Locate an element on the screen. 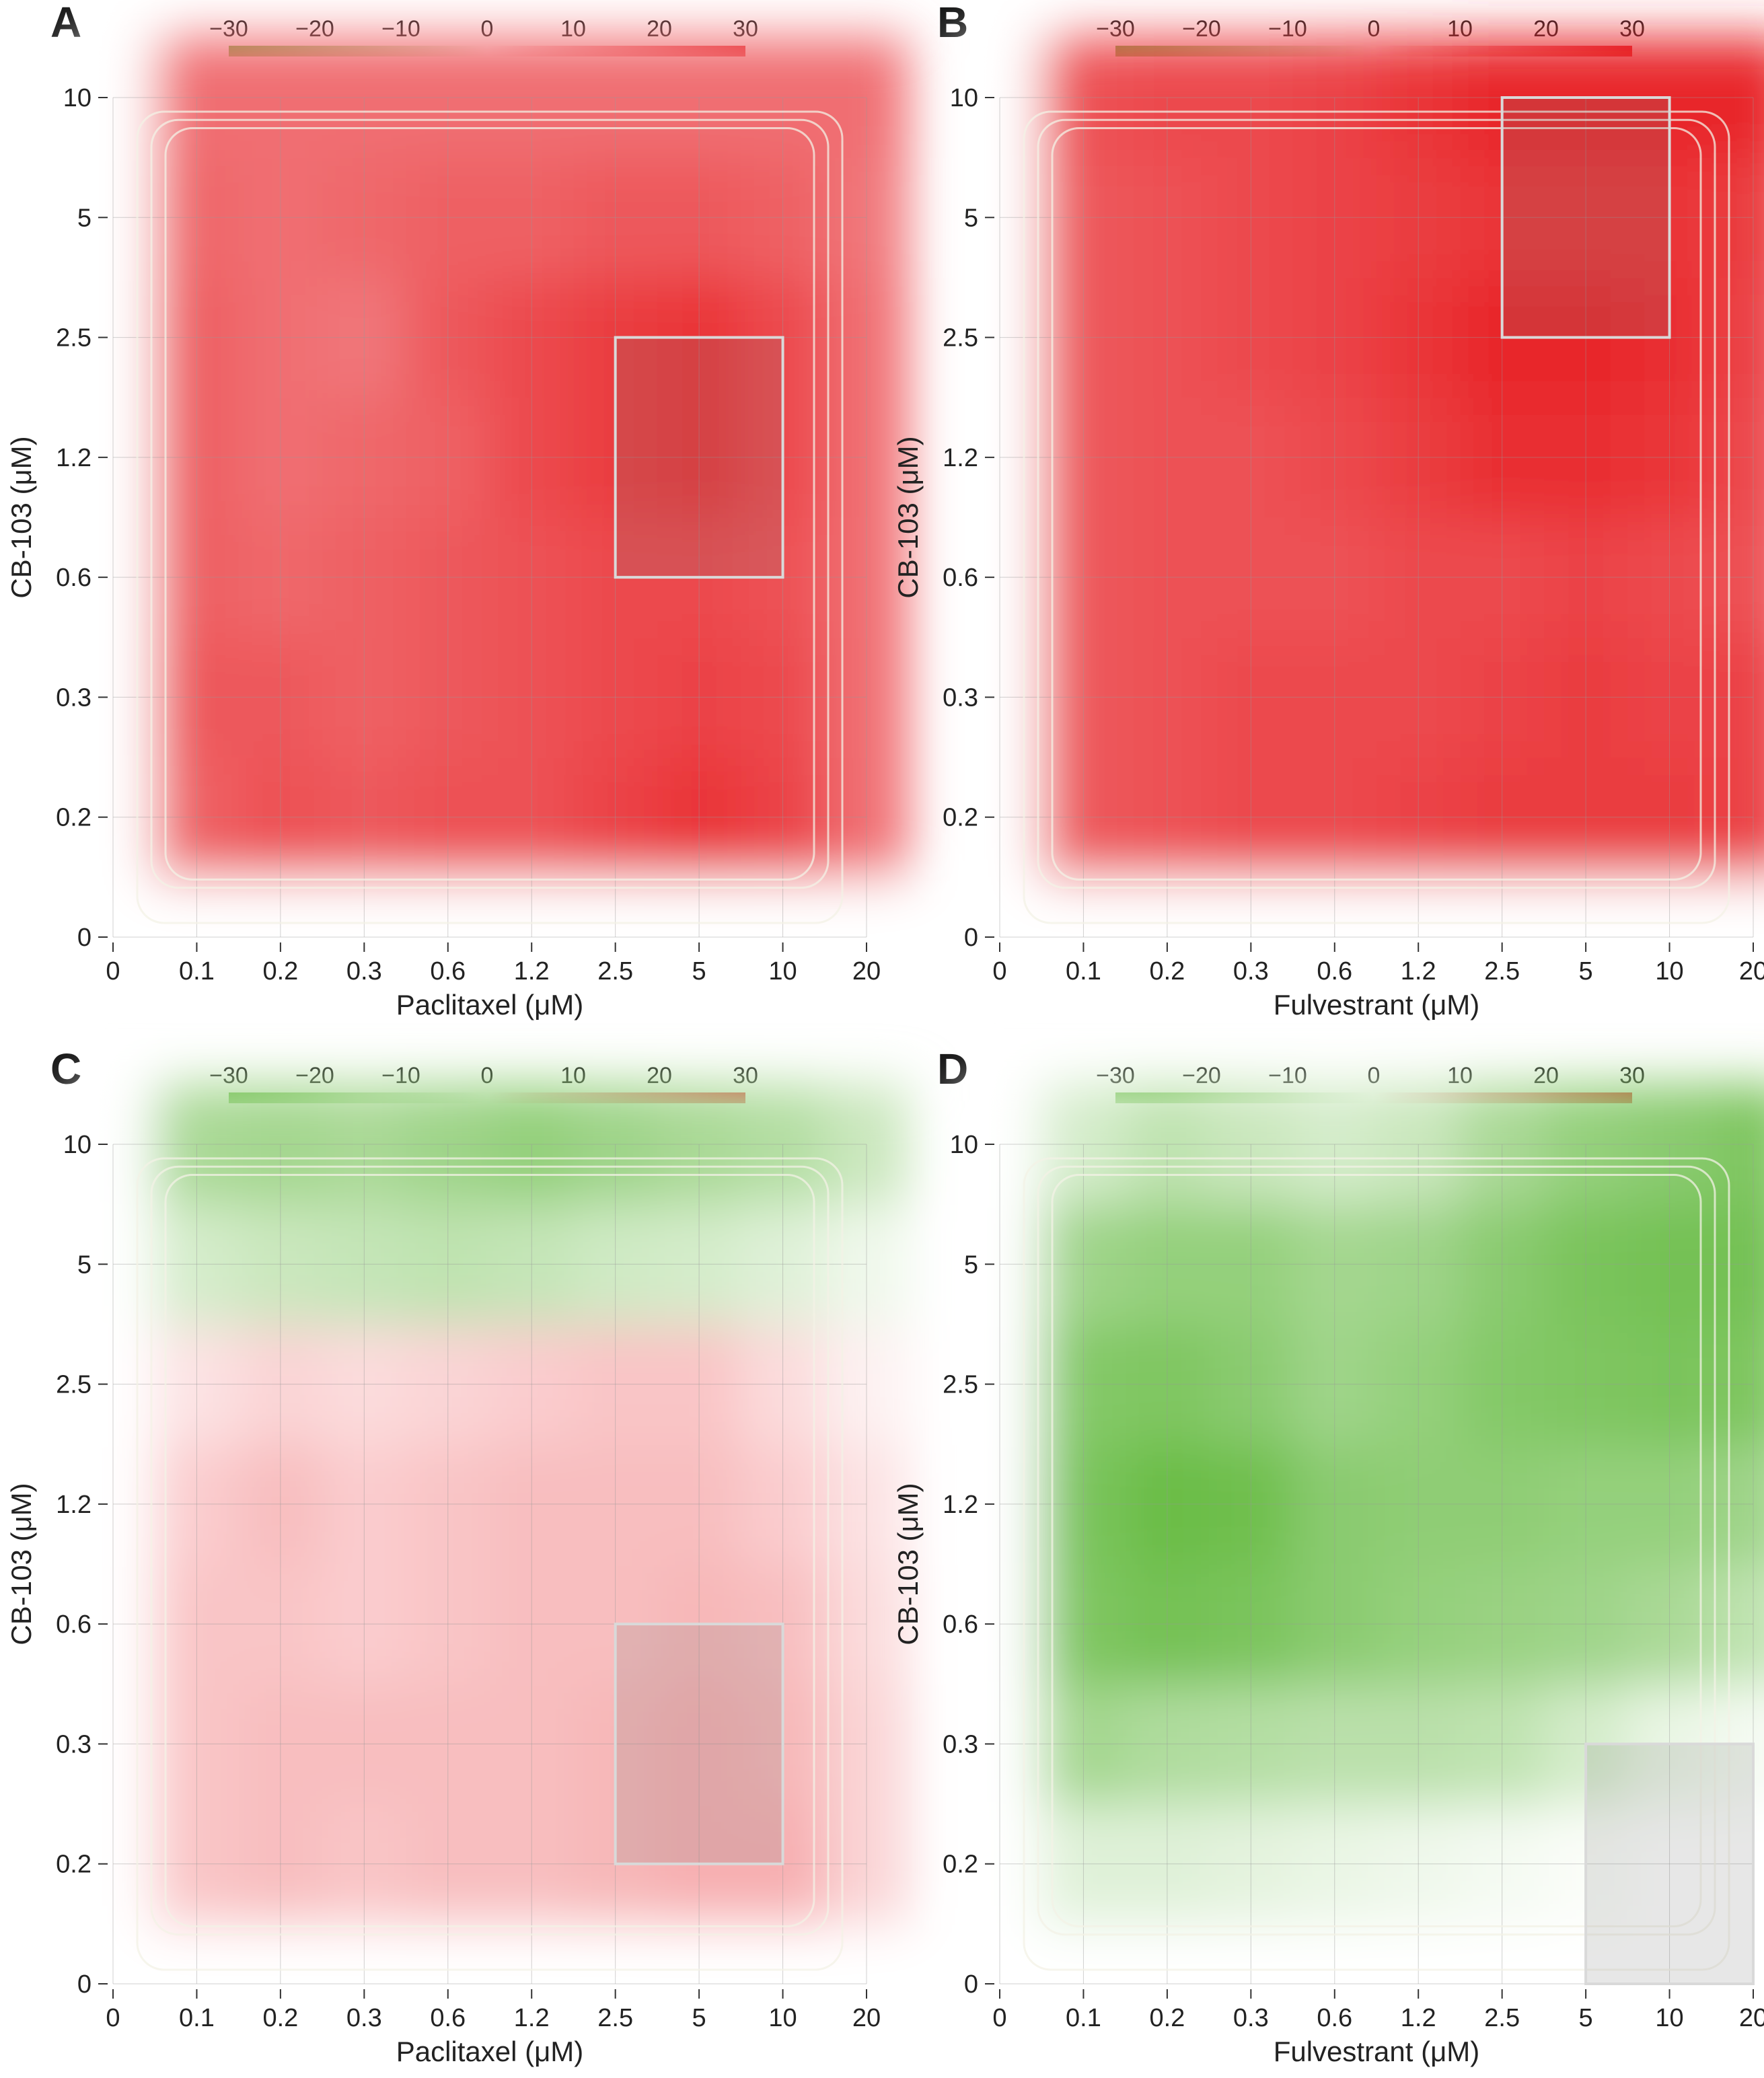 The image size is (1764, 2078). x-tick-label: 5 is located at coordinates (1586, 972).